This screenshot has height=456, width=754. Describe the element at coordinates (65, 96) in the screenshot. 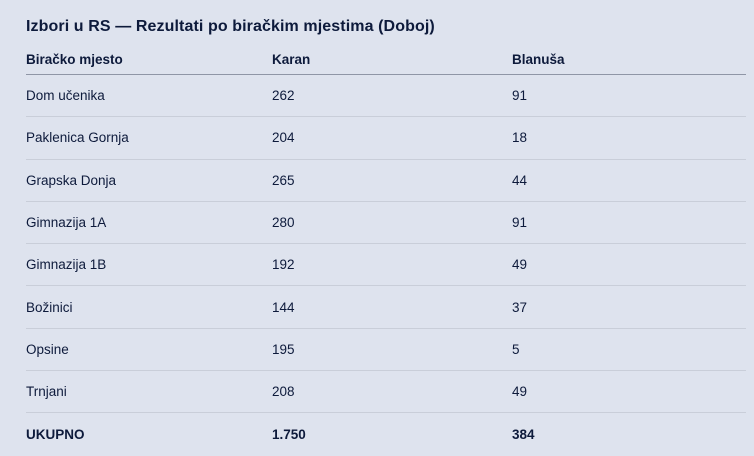

I see `polling-place-name: Dom učenika` at that location.